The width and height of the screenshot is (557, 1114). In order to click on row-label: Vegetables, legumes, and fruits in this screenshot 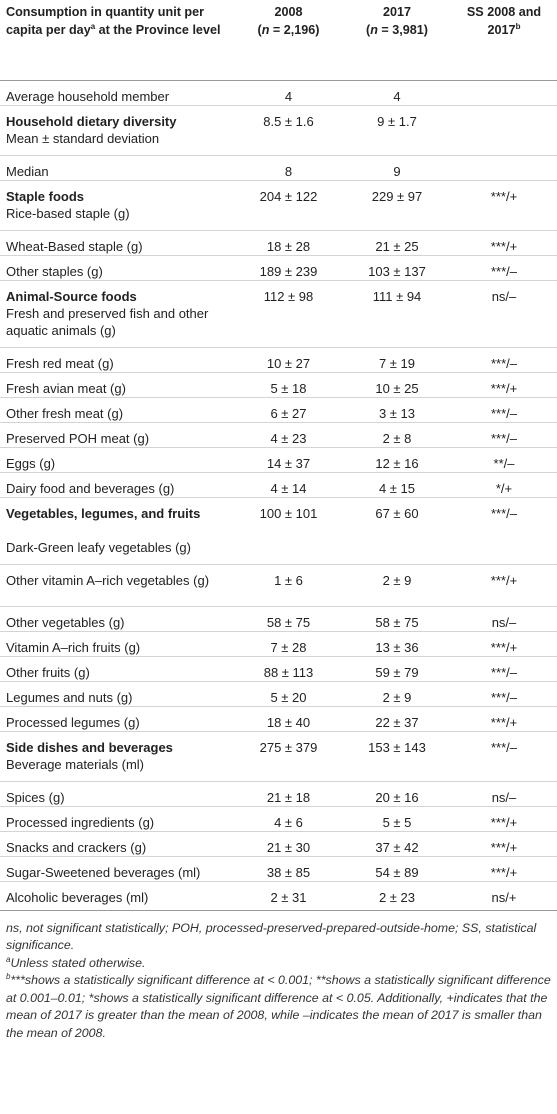, I will do `click(103, 513)`.